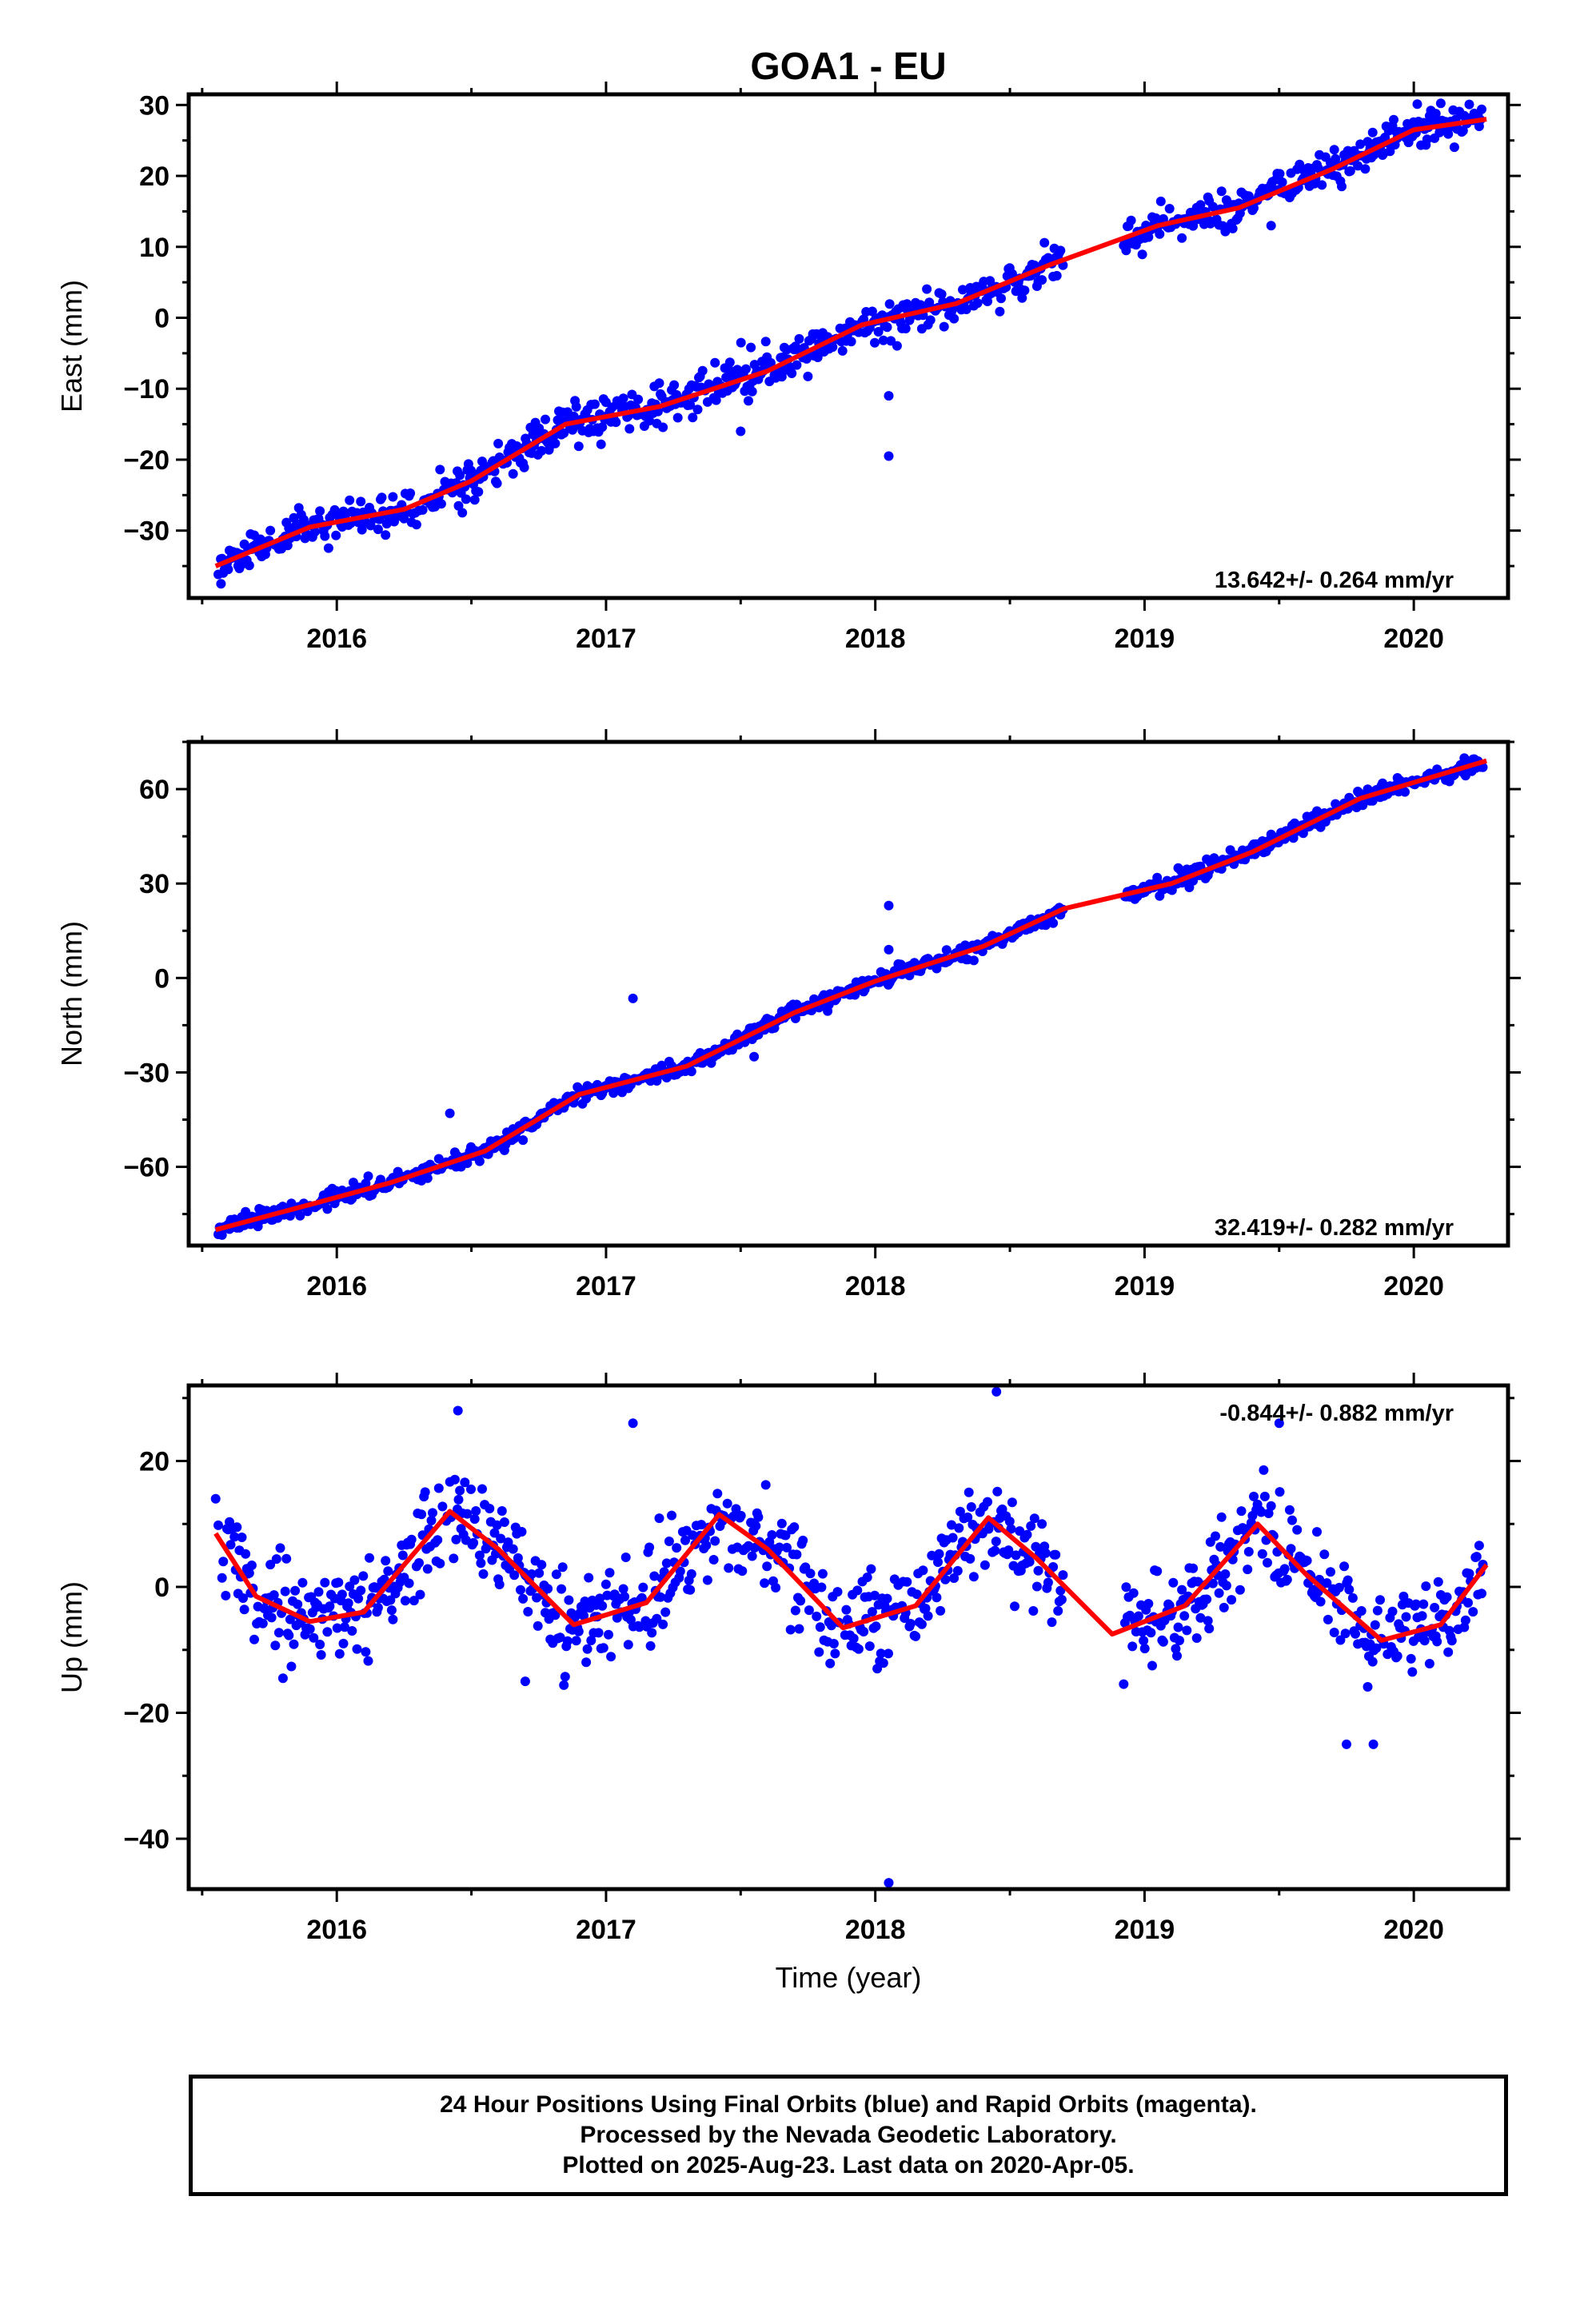 Image resolution: width=1580 pixels, height=2324 pixels. Describe the element at coordinates (154, 248) in the screenshot. I see `y-tick-label: 10` at that location.